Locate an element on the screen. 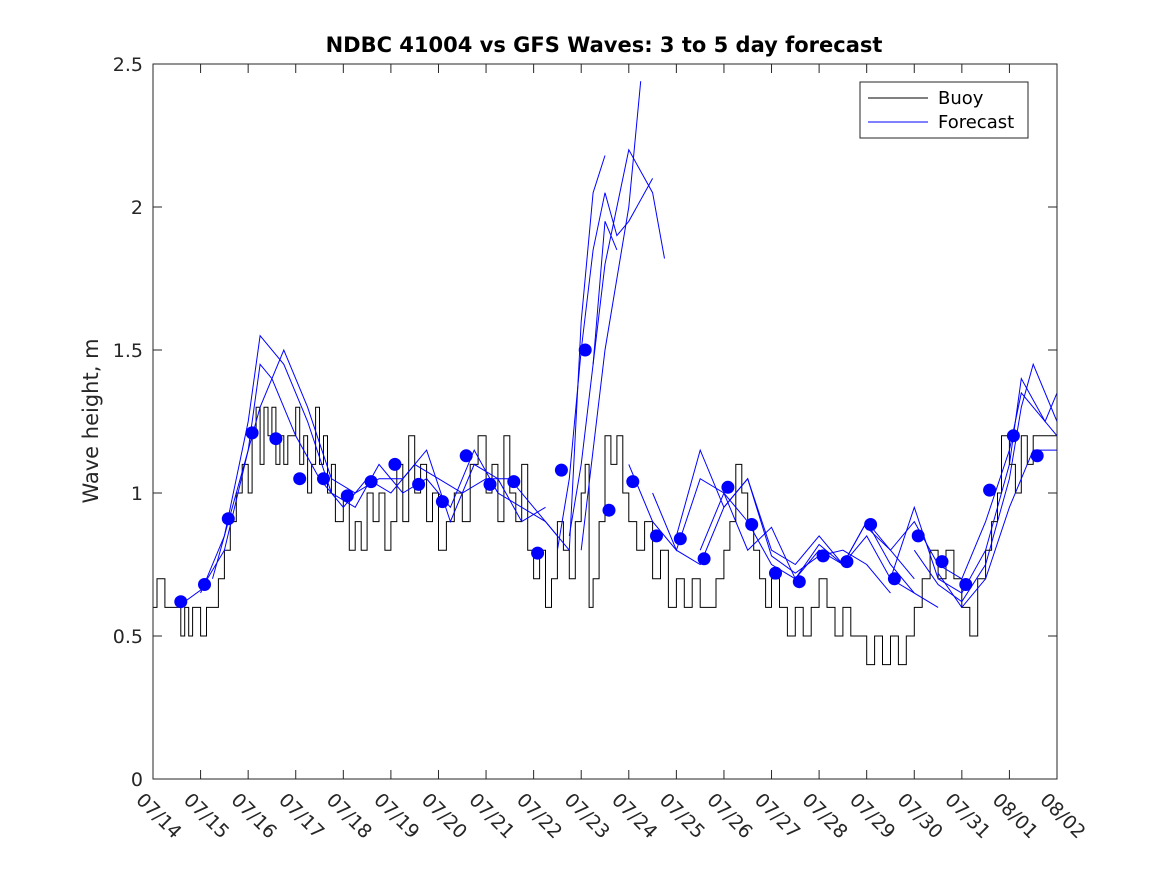 This screenshot has height=875, width=1167. y-tick-label: 1.5 is located at coordinates (128, 351).